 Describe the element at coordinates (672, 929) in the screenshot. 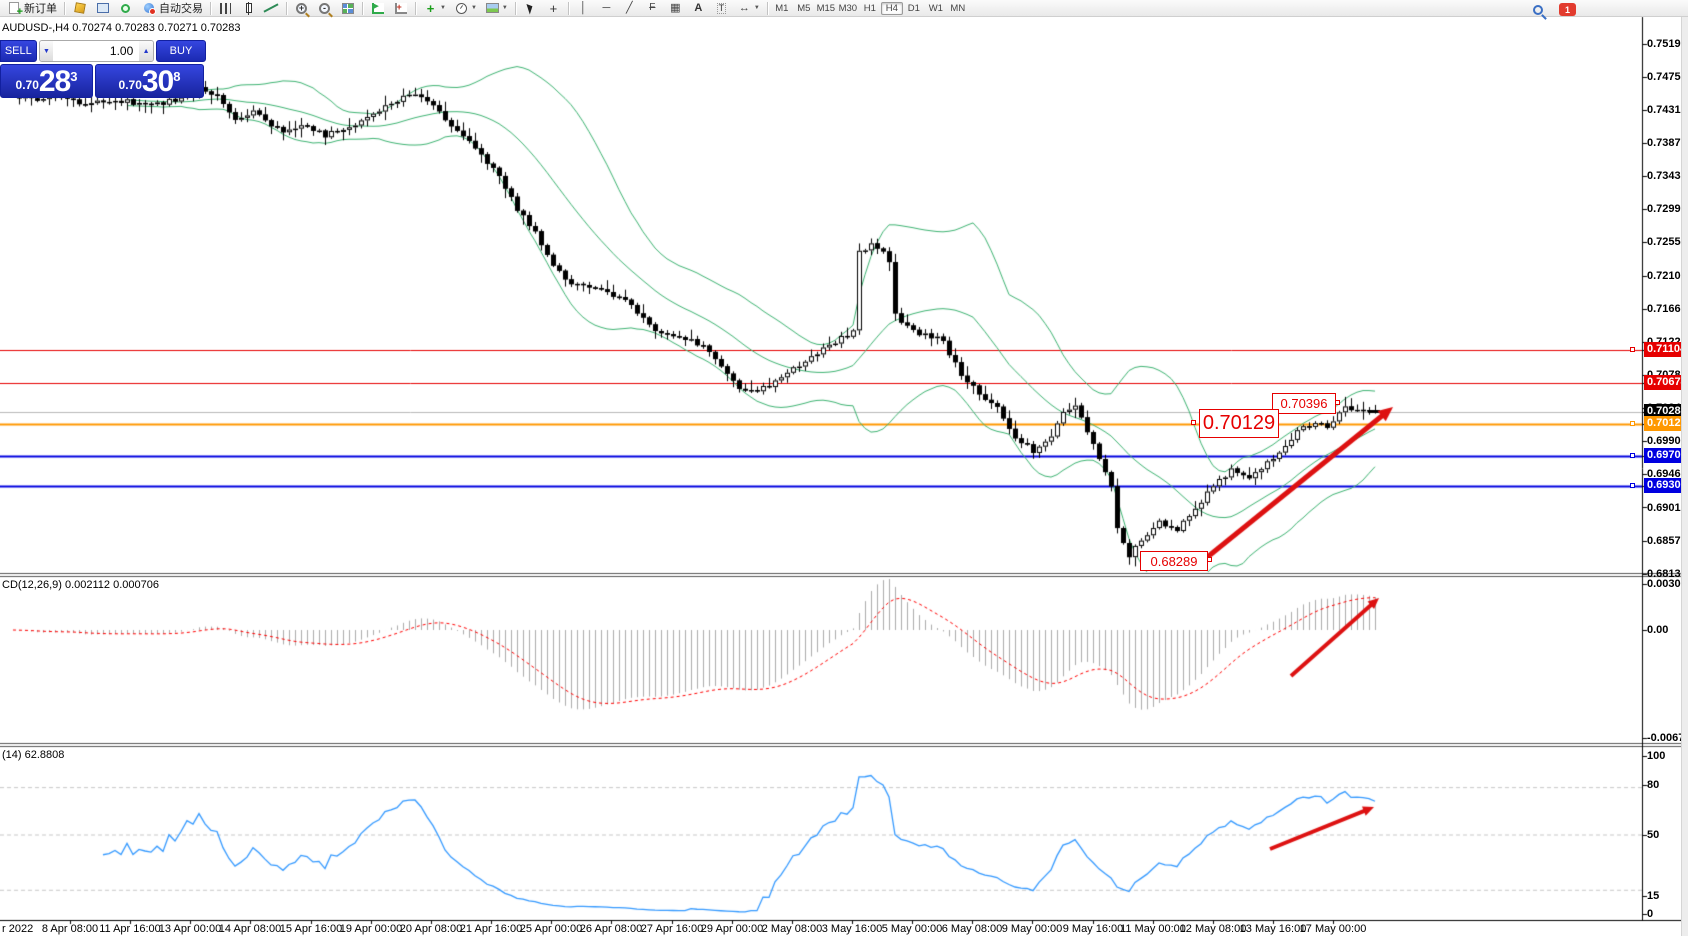

I see `time-axis-label: 27 Apr 16:00` at that location.